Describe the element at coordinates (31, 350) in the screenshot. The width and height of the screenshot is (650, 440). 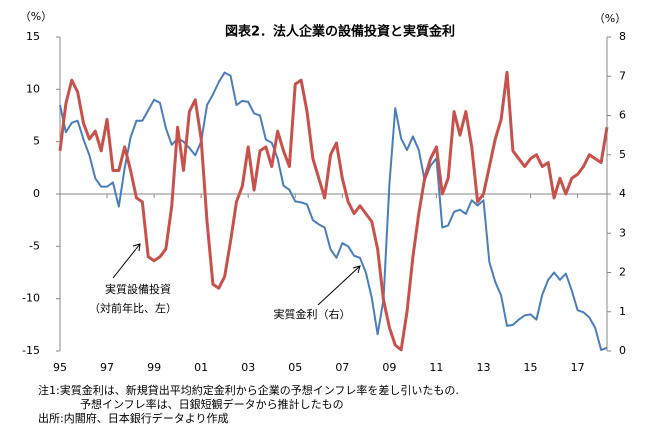
I see `y-tick-label: -15` at that location.